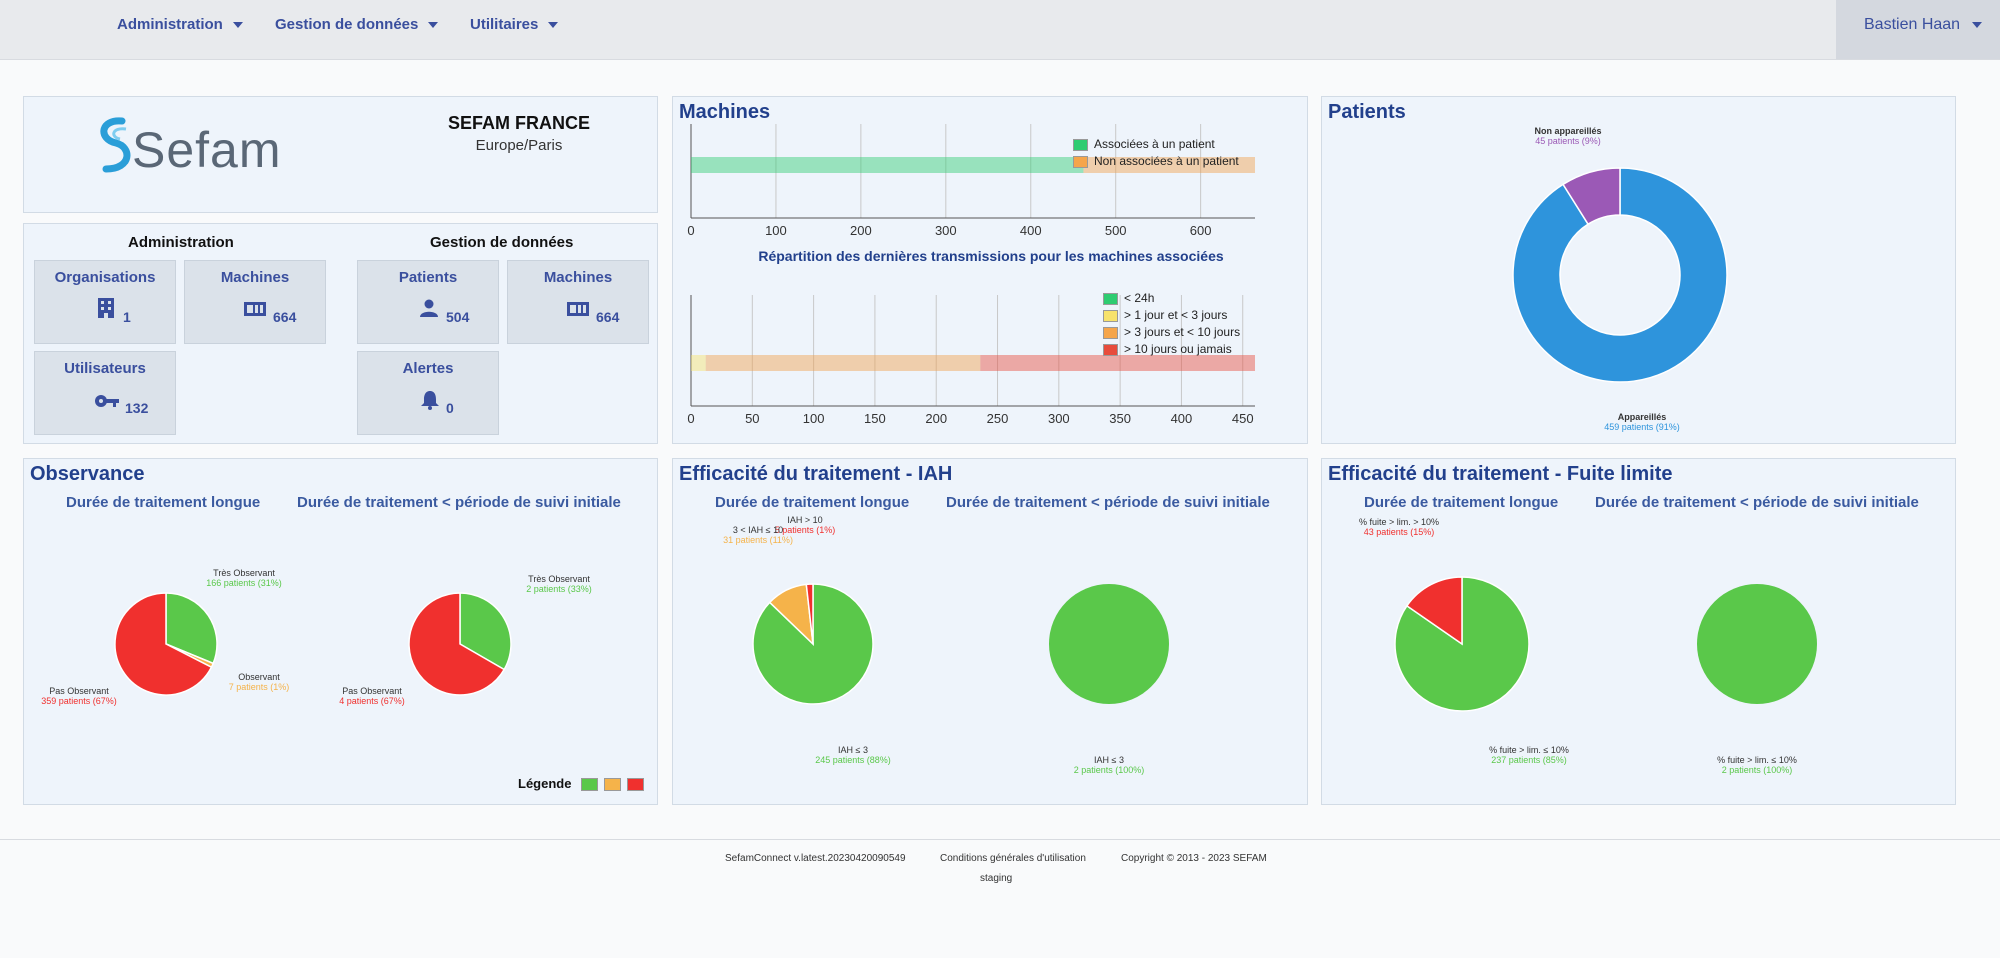 The height and width of the screenshot is (958, 2000). What do you see at coordinates (107, 401) in the screenshot?
I see `key-icon` at bounding box center [107, 401].